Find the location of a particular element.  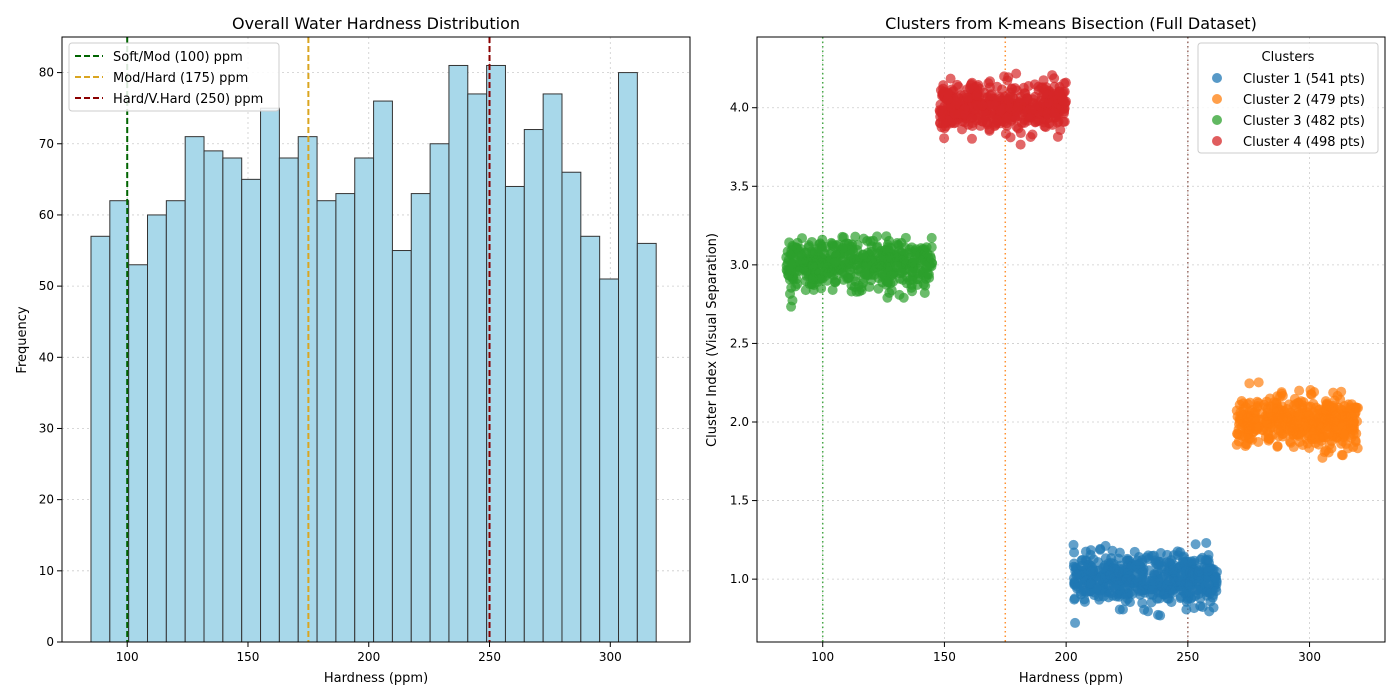

y-tick-label: 3.5 is located at coordinates (739, 186).